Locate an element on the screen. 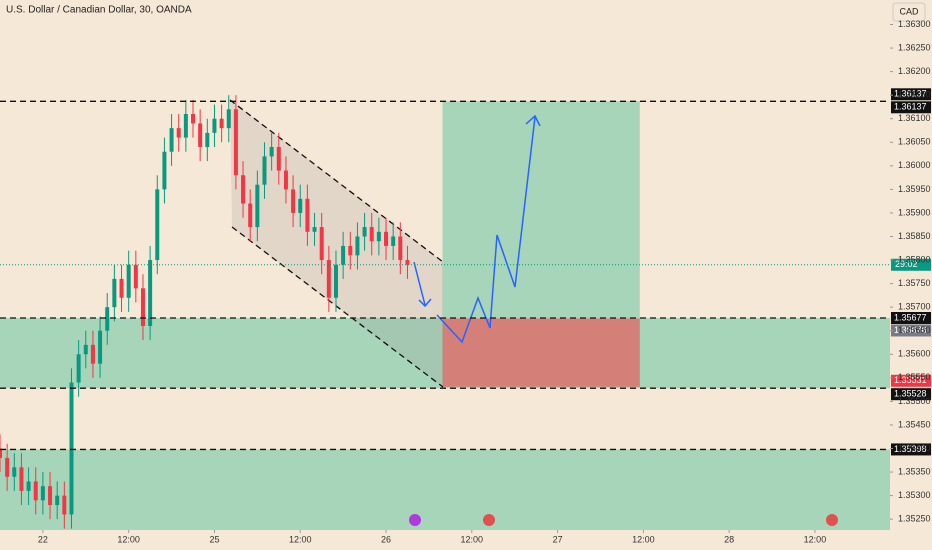  projection-path is located at coordinates (486, 230).